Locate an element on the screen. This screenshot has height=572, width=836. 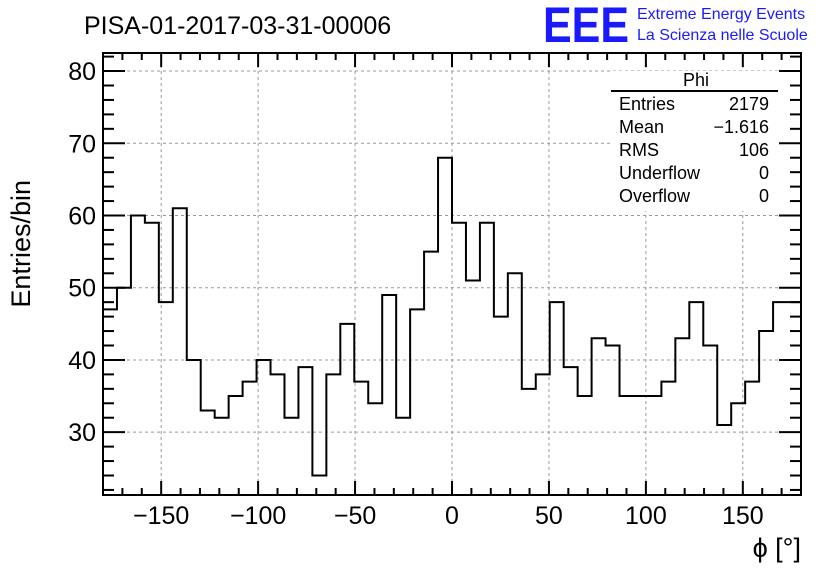
x-tick-label: 50 is located at coordinates (549, 516).